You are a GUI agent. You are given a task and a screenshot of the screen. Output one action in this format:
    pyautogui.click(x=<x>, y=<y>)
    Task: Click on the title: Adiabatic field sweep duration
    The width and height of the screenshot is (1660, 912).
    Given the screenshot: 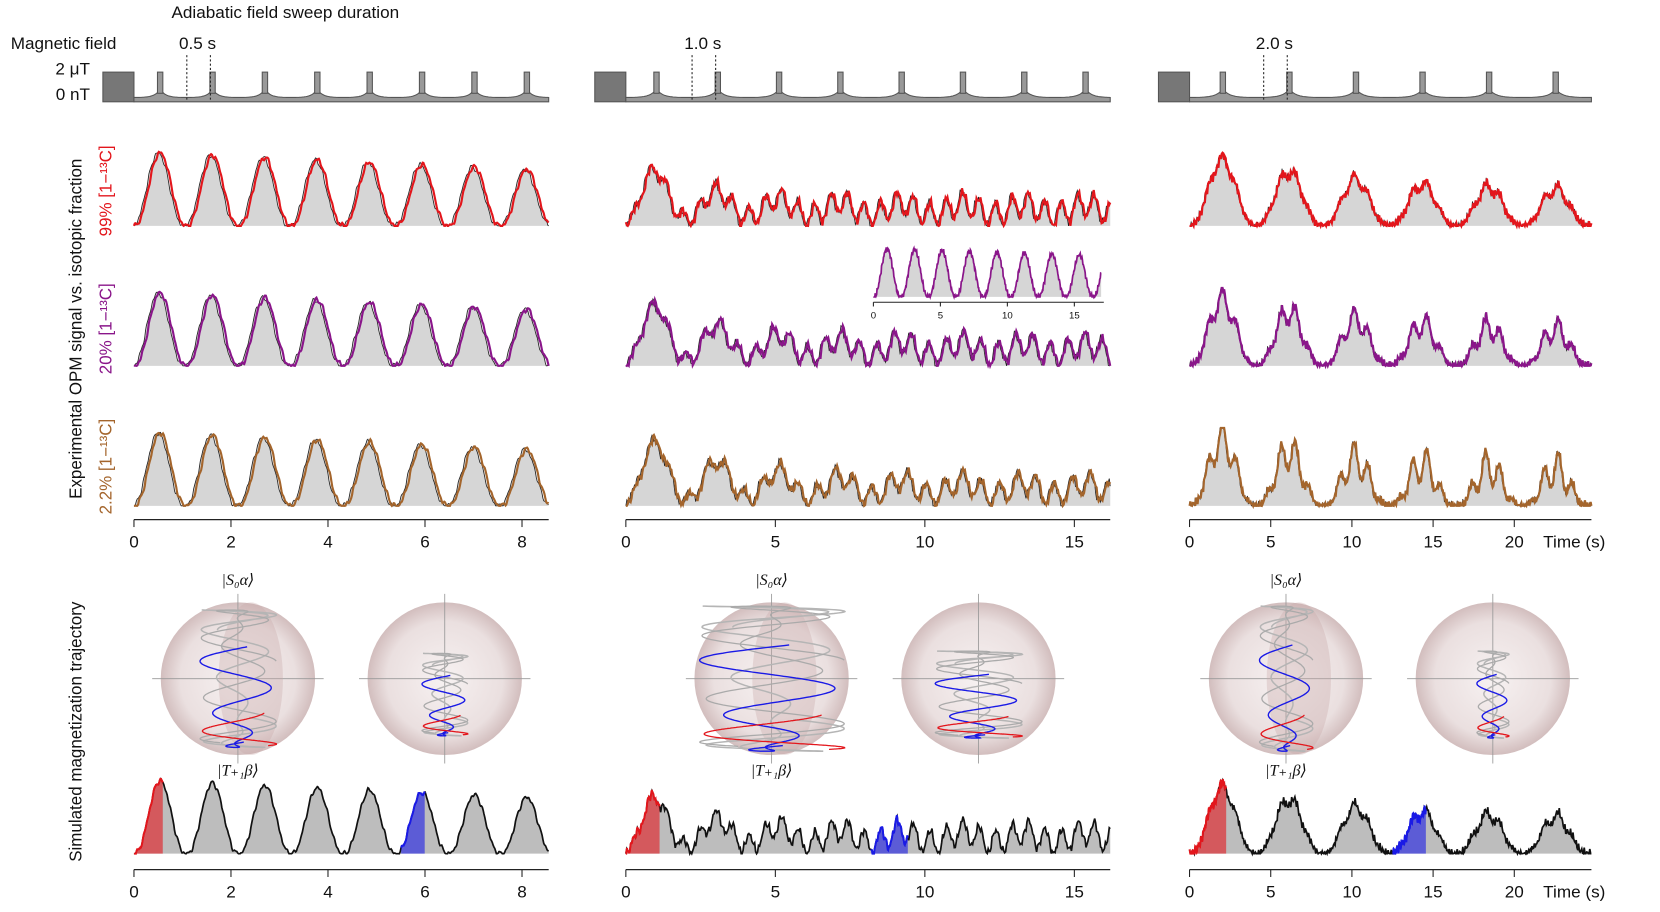 What is the action you would take?
    pyautogui.click(x=285, y=12)
    